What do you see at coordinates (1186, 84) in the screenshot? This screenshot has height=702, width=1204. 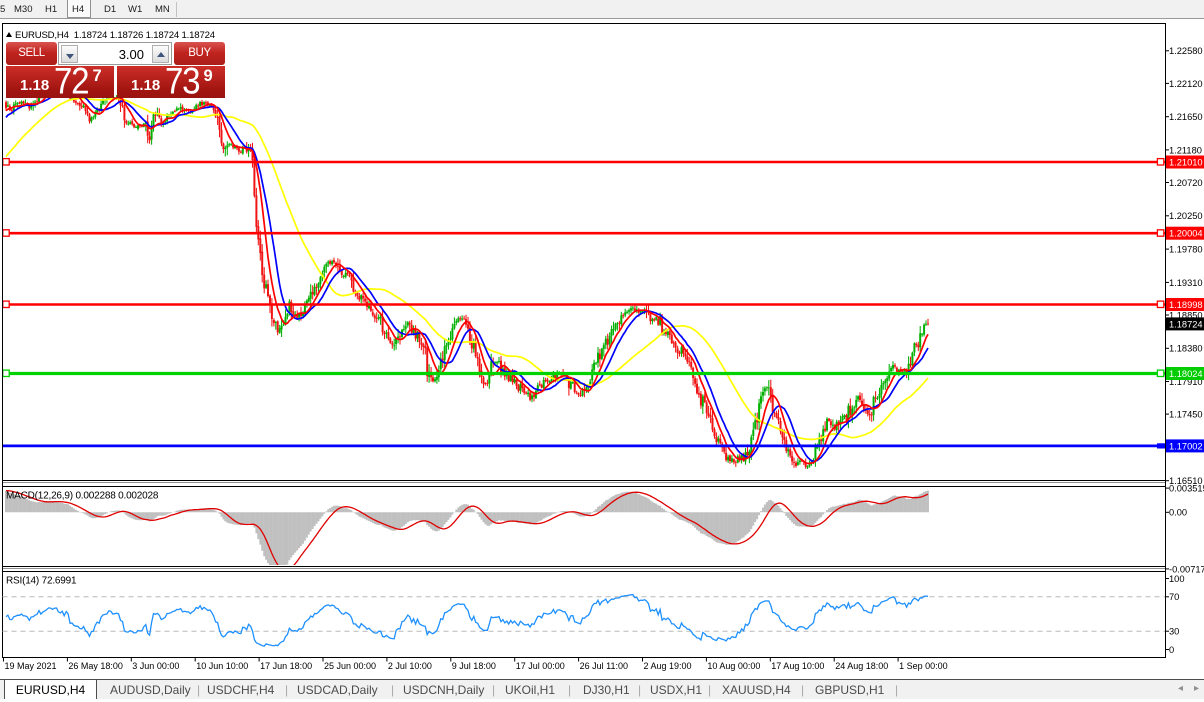 I see `svg-text: 1.22120` at bounding box center [1186, 84].